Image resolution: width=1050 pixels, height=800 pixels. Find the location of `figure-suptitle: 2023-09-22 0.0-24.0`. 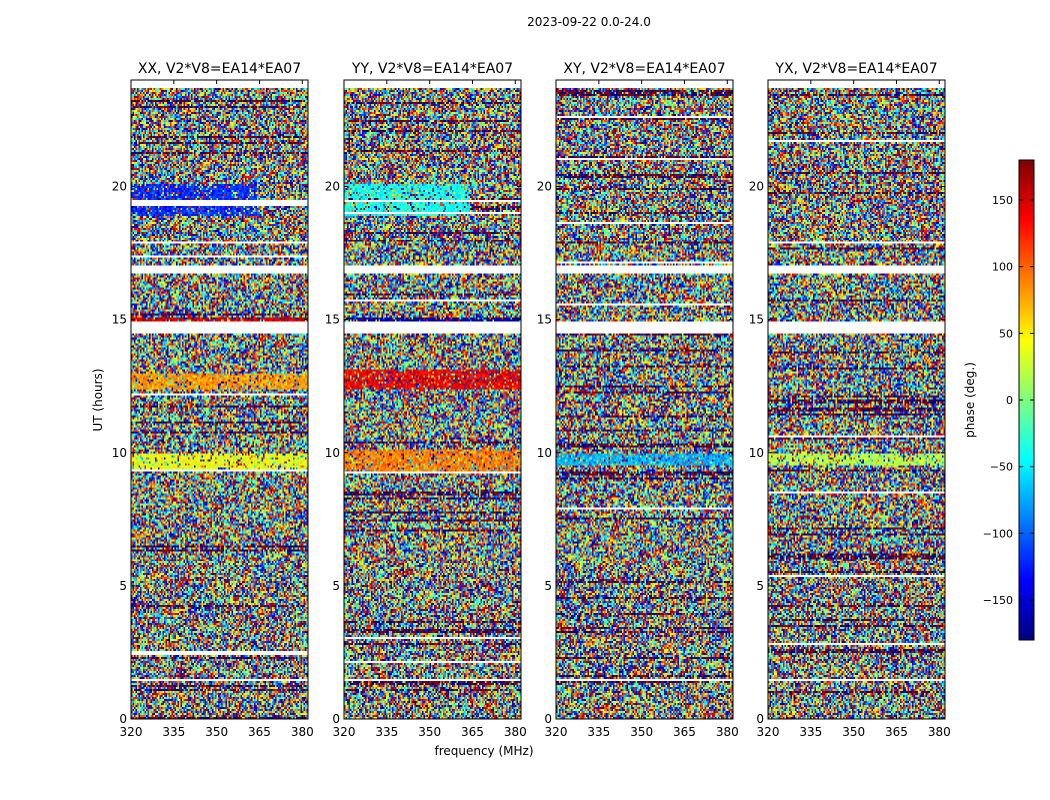

figure-suptitle: 2023-09-22 0.0-24.0 is located at coordinates (589, 22).